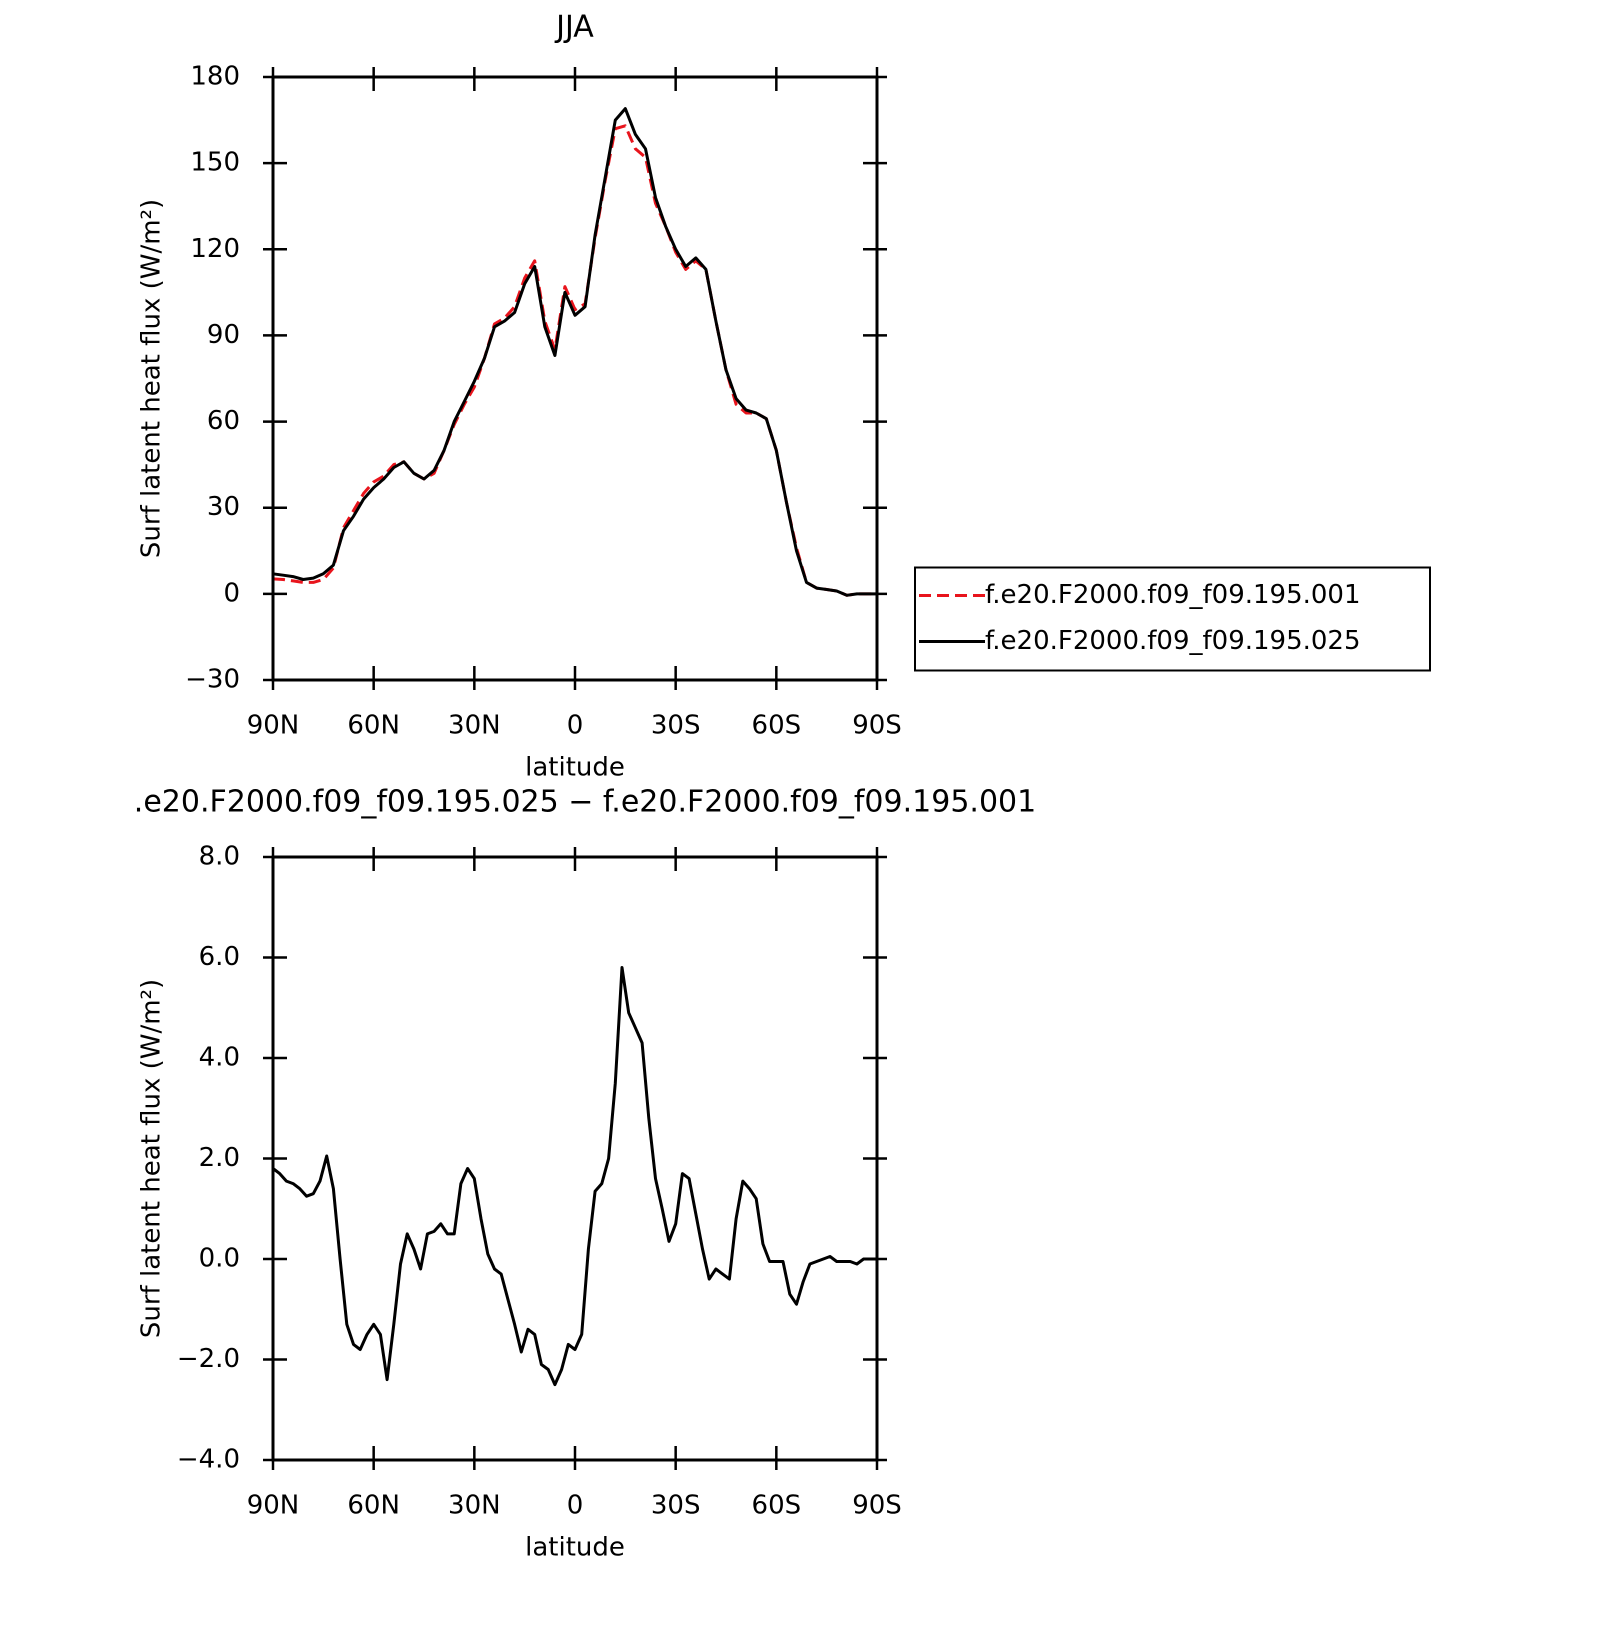 The image size is (1599, 1635). What do you see at coordinates (1173, 595) in the screenshot?
I see `legend-label: f.e20.F2000.f09_f09.195.001` at bounding box center [1173, 595].